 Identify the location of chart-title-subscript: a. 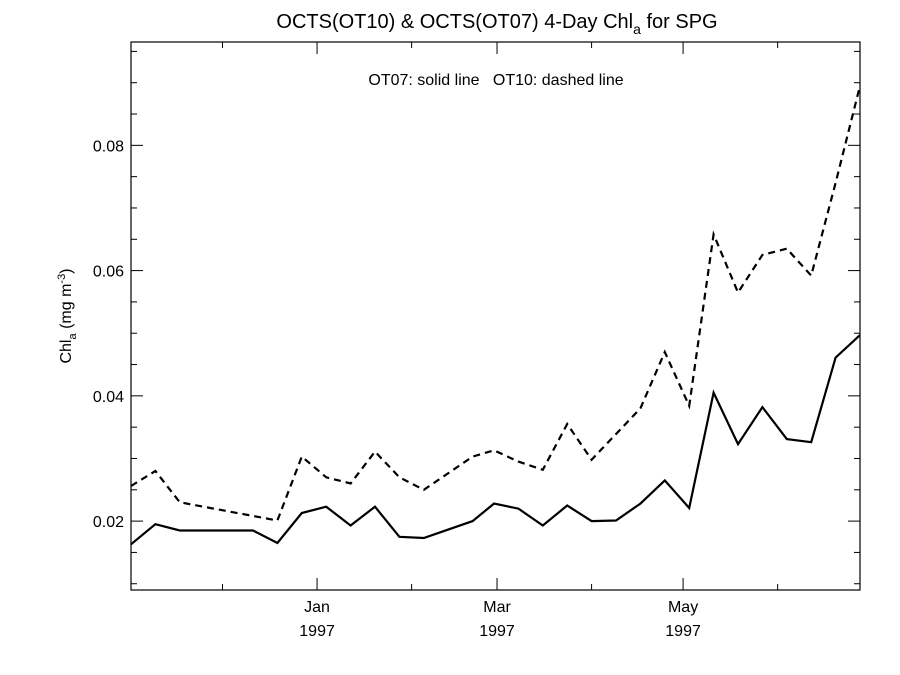
(637, 29).